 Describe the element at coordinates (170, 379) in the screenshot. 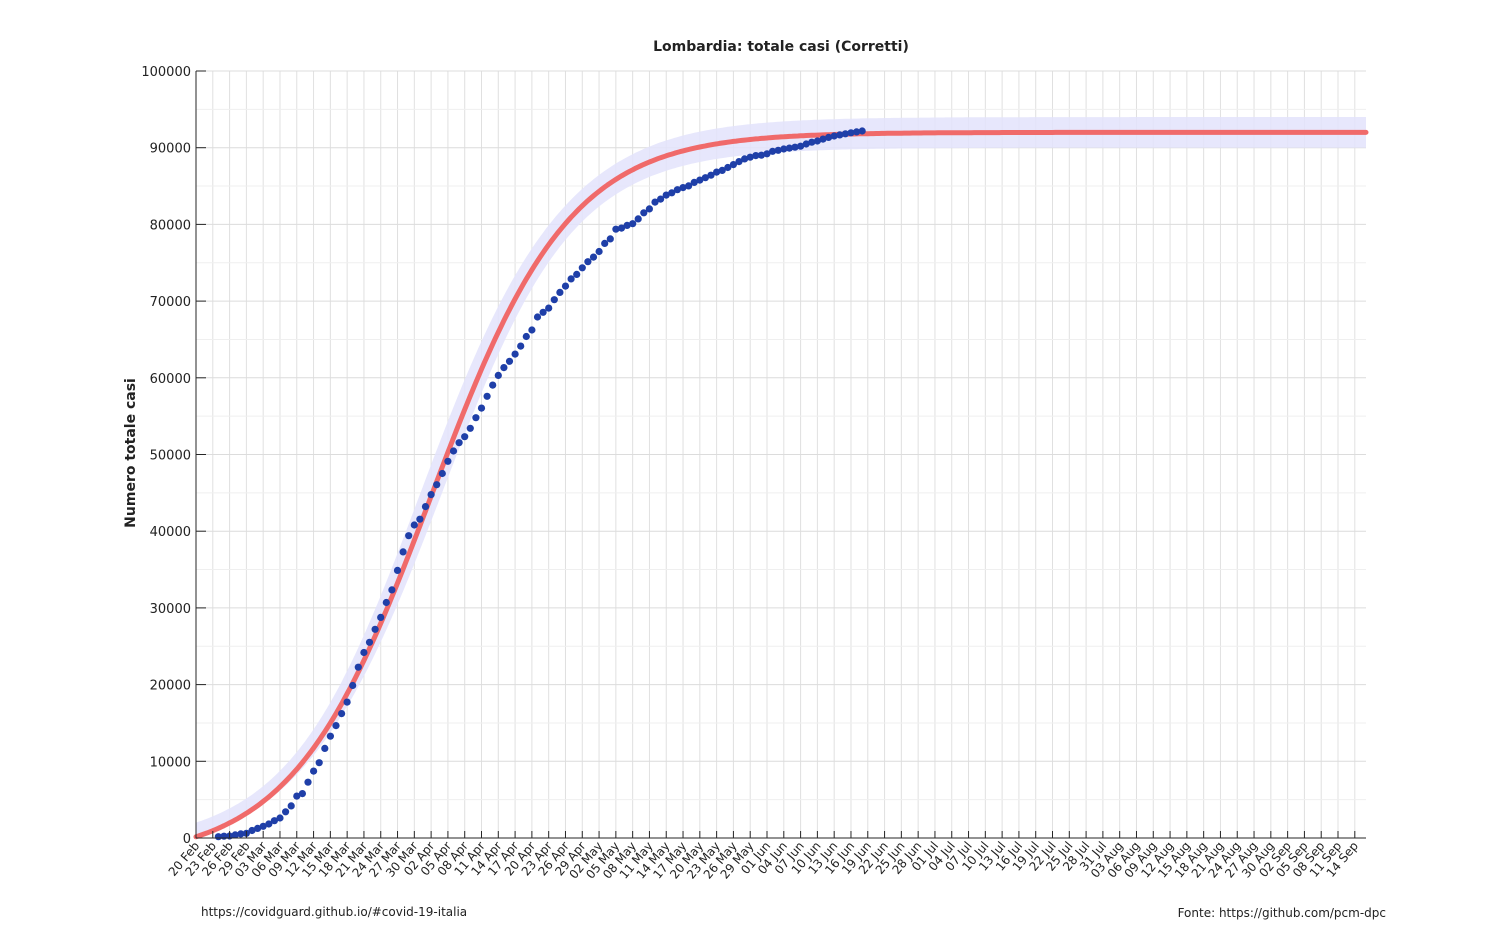

I see `y-tick-label: 60000` at that location.